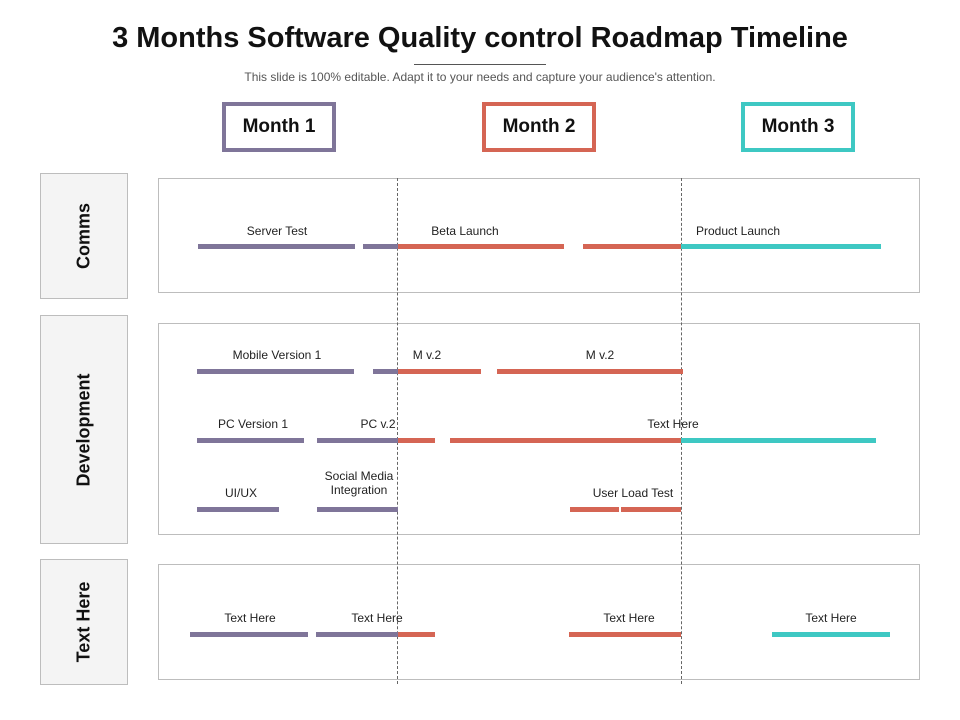 The height and width of the screenshot is (720, 960). What do you see at coordinates (590, 371) in the screenshot?
I see `bar-m-v2-b` at bounding box center [590, 371].